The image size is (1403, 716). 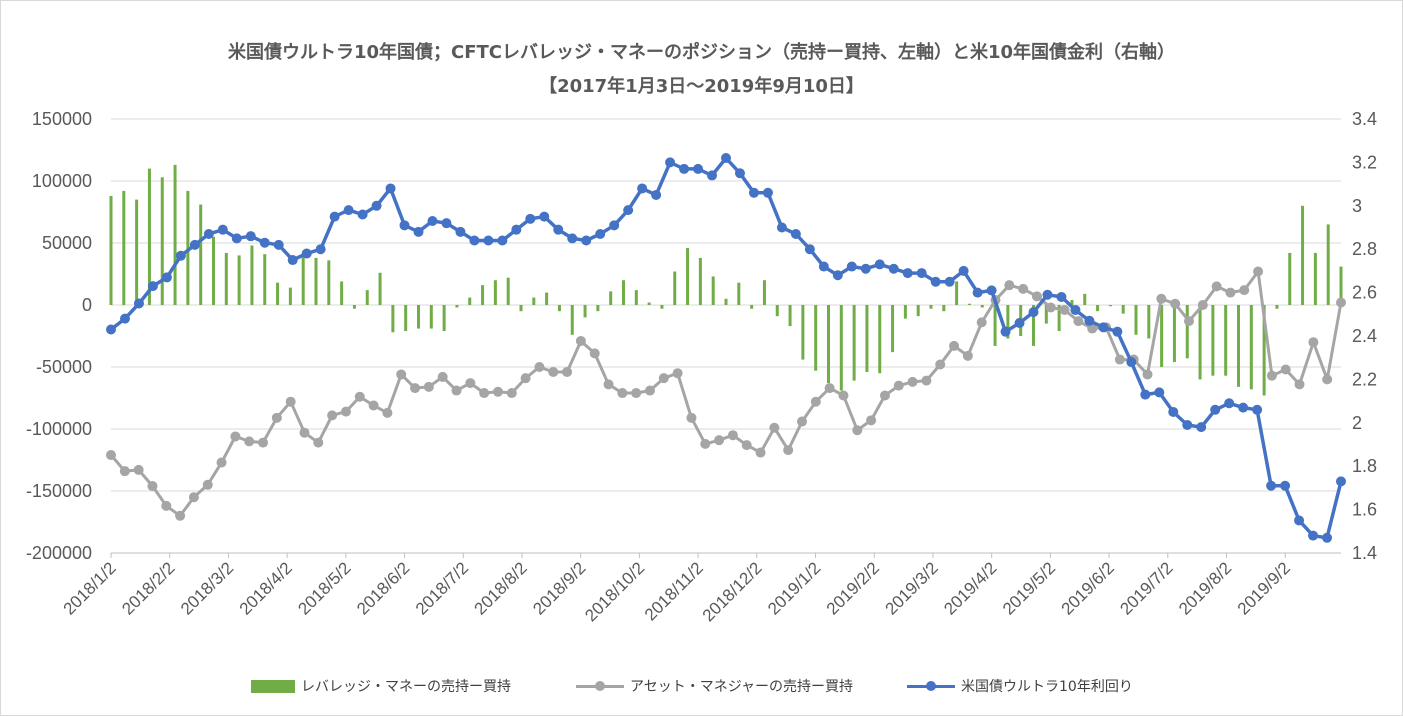 What do you see at coordinates (266, 588) in the screenshot?
I see `x-axis-tick-label: 2018/4/2` at bounding box center [266, 588].